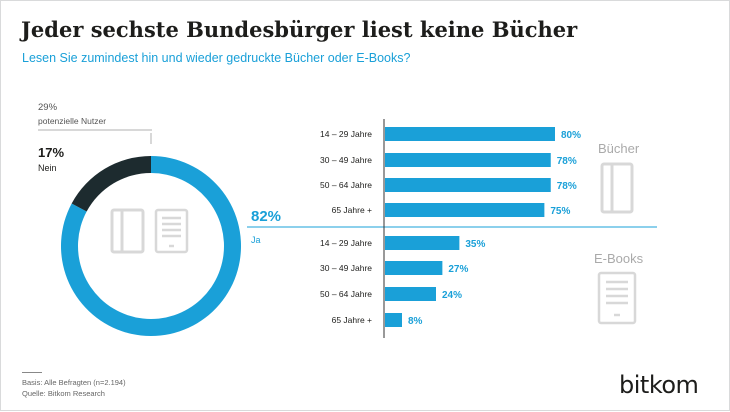 This screenshot has height=412, width=730. I want to click on value-label-ebooks-2: 24%, so click(452, 295).